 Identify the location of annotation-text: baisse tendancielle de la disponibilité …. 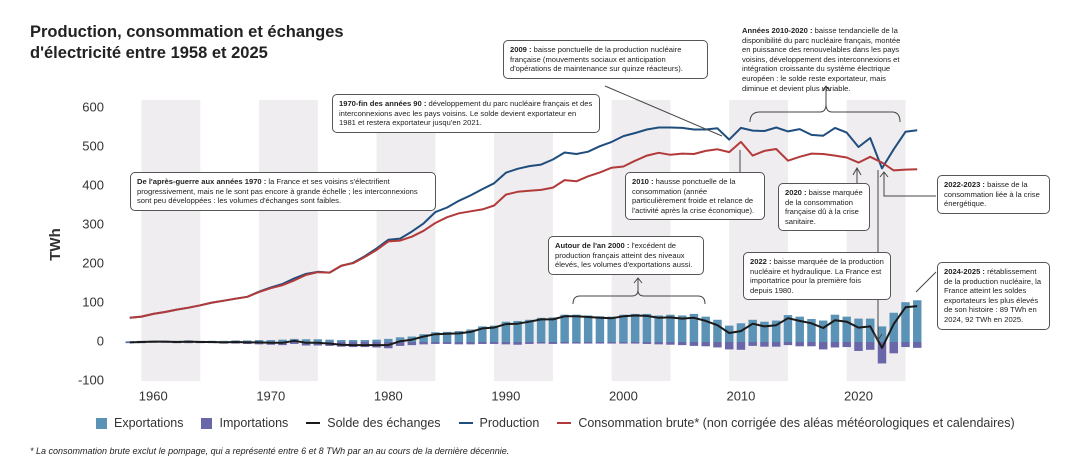
(821, 59).